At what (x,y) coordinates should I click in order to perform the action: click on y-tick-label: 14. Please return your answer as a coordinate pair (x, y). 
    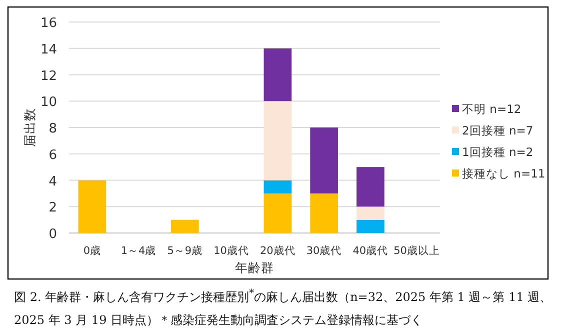
    Looking at the image, I should click on (48, 50).